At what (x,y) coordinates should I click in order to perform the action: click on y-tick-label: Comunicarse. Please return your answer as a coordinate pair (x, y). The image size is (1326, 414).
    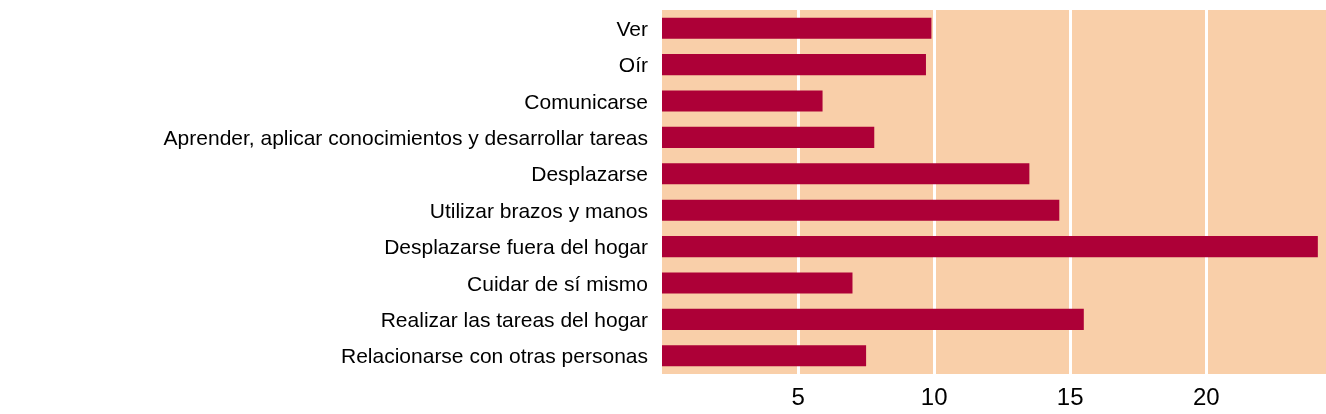
    Looking at the image, I should click on (586, 101).